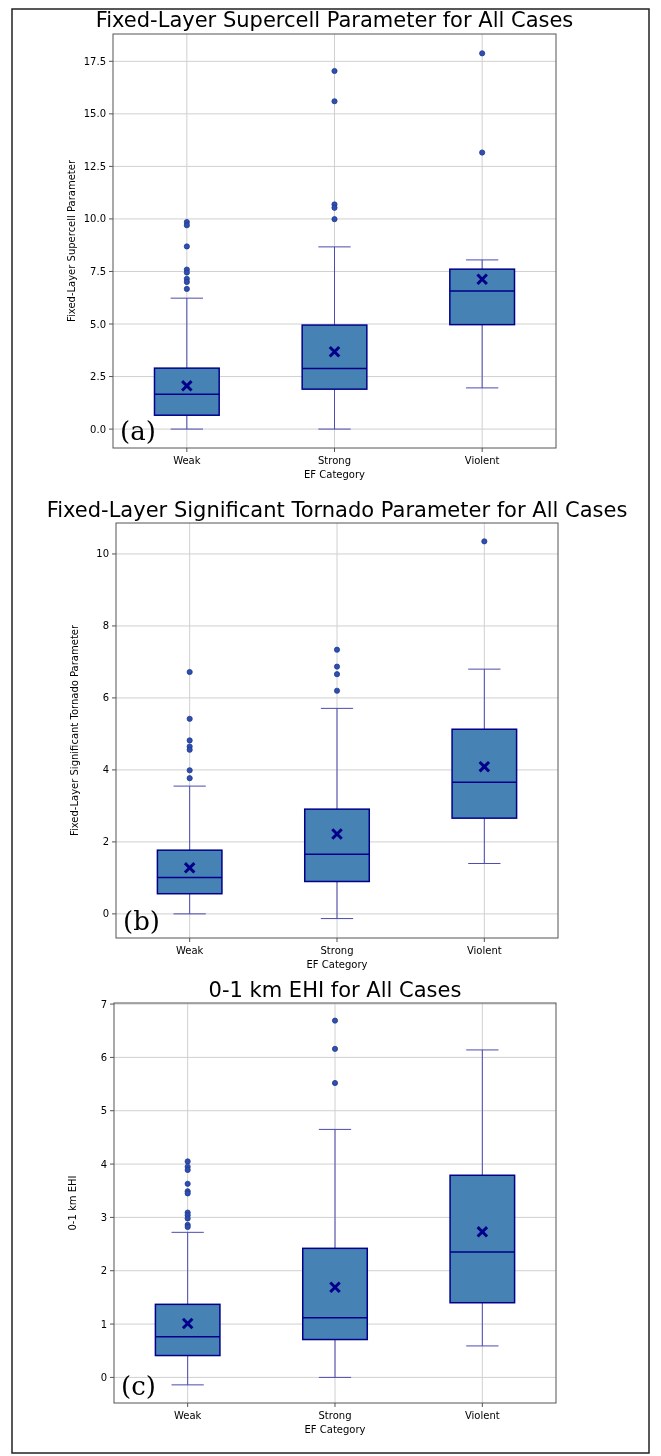 The image size is (661, 1456). What do you see at coordinates (98, 271) in the screenshot?
I see `y-tick-label: 7.5` at bounding box center [98, 271].